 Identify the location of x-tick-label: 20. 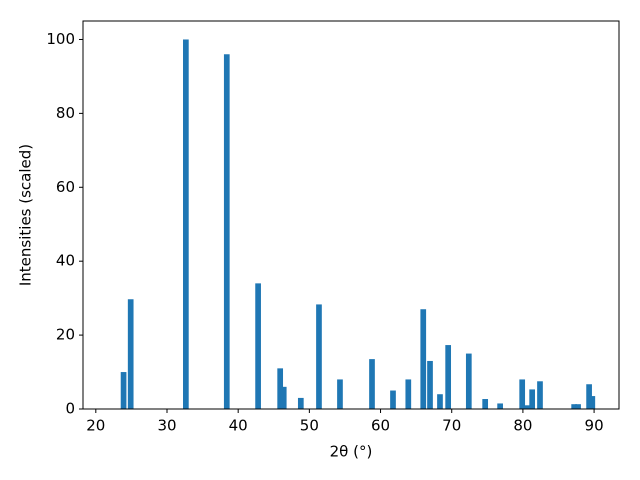
(95, 426).